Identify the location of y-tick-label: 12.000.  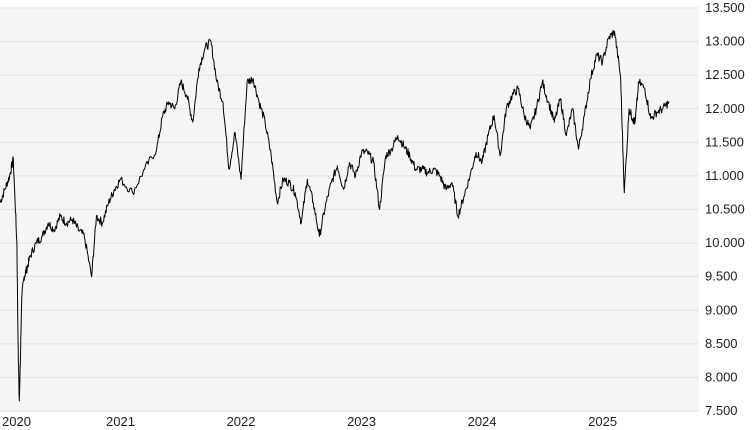
(725, 108).